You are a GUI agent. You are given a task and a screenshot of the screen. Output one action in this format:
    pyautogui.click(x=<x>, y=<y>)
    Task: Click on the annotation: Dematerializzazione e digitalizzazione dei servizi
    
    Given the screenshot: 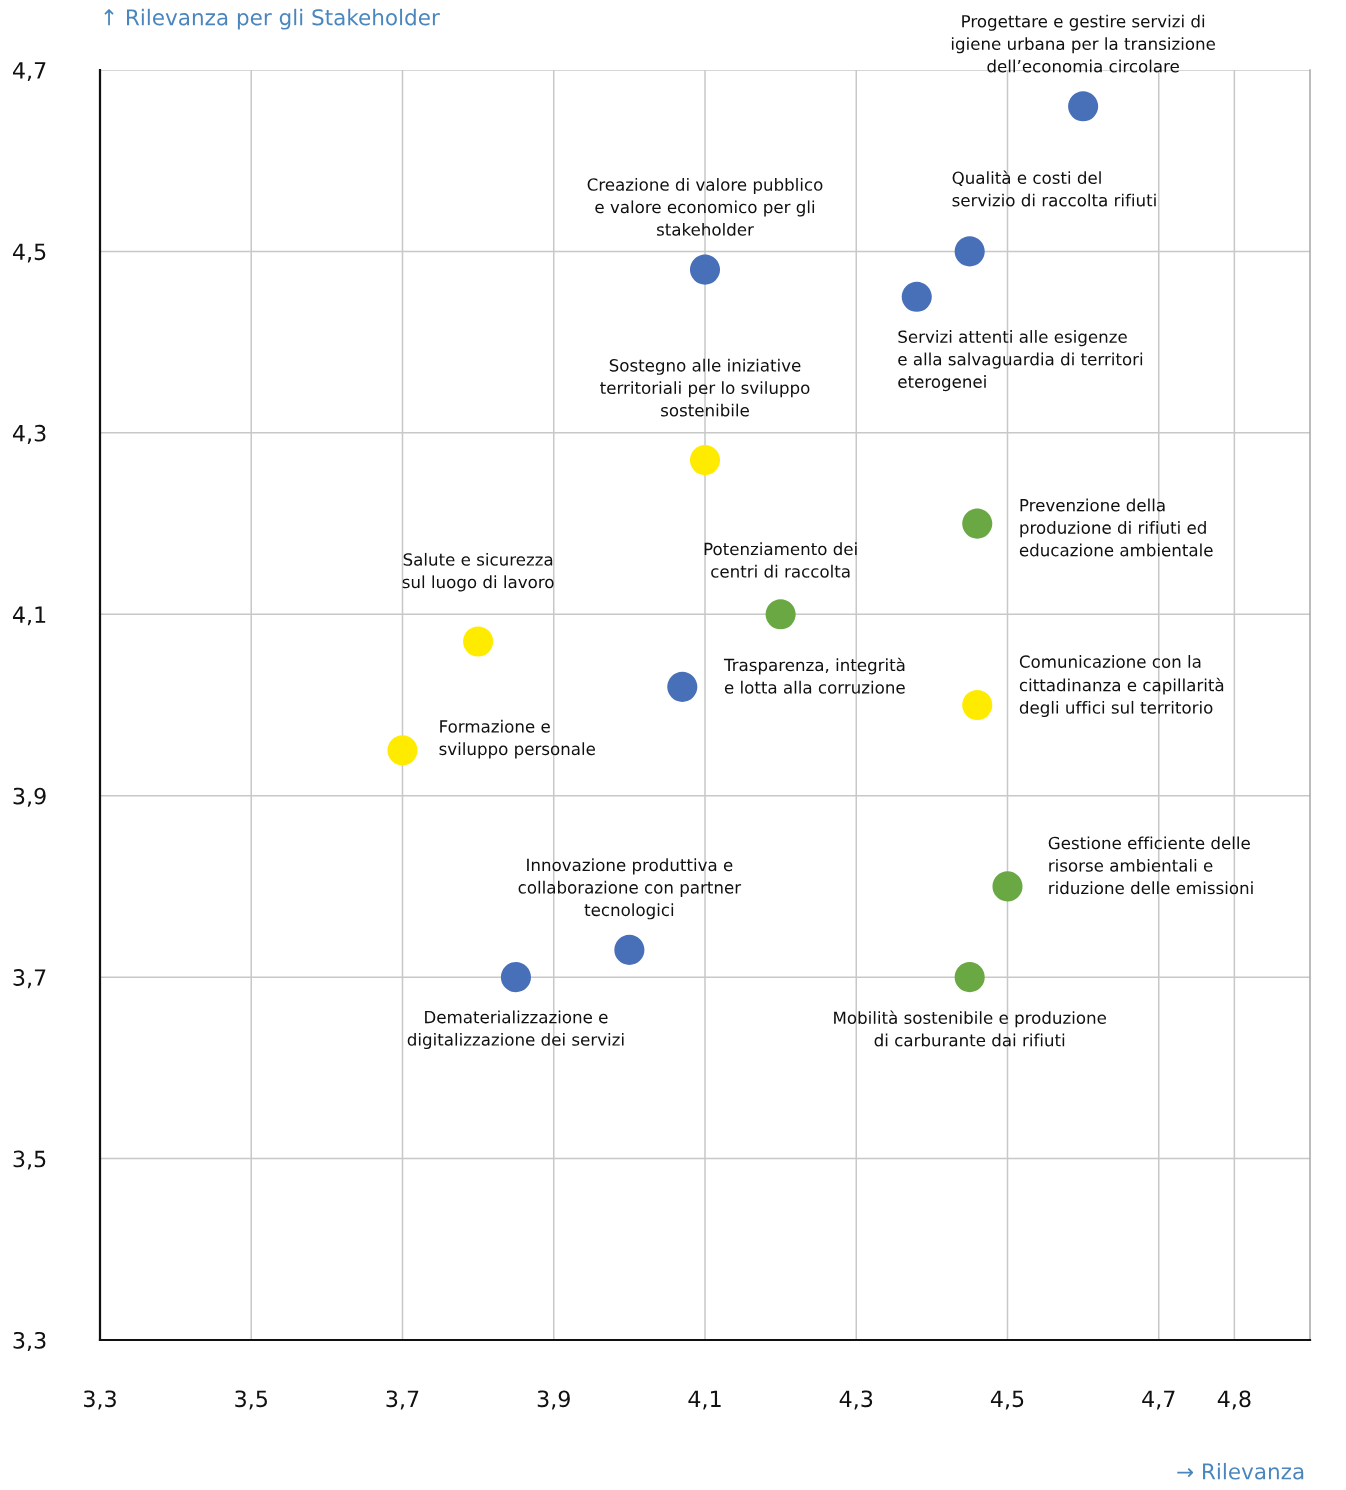 What is the action you would take?
    pyautogui.click(x=515, y=1030)
    